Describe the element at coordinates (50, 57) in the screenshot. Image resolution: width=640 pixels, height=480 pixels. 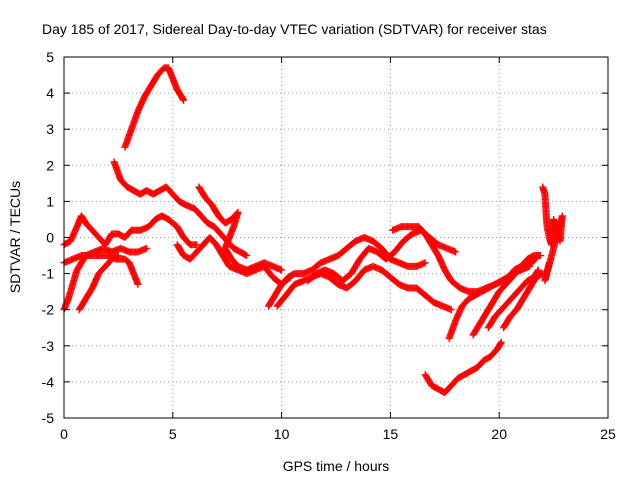
I see `y-tick-label: 5` at that location.